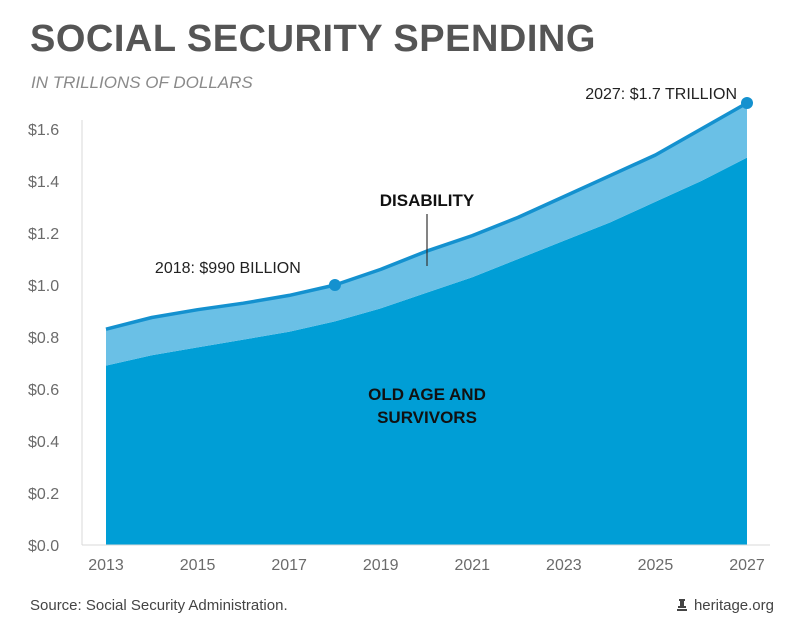  Describe the element at coordinates (472, 565) in the screenshot. I see `x-tick-label: 2021` at that location.